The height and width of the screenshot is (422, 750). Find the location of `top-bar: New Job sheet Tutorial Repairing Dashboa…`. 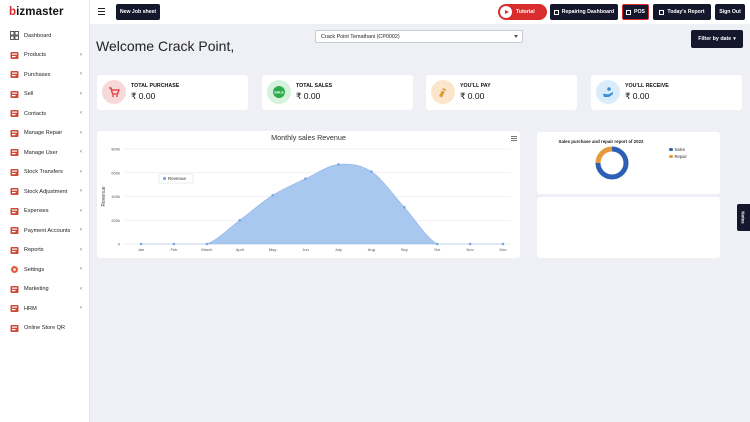

top-bar: New Job sheet Tutorial Repairing Dashboa… is located at coordinates (420, 12).